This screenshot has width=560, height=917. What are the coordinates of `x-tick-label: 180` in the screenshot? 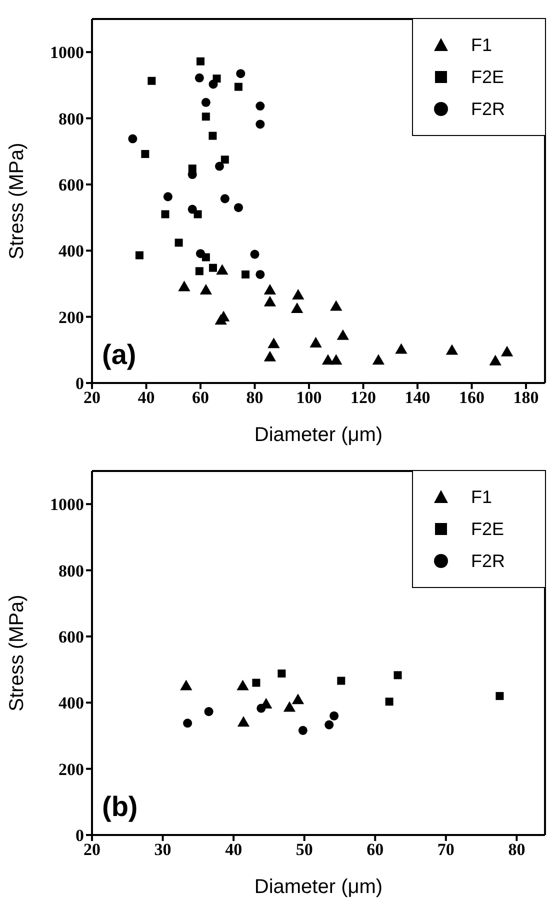 It's located at (526, 398).